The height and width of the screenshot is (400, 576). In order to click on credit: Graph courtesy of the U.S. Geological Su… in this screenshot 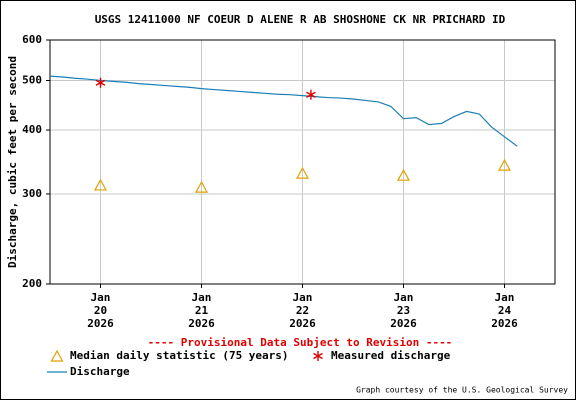, I will do `click(462, 390)`.